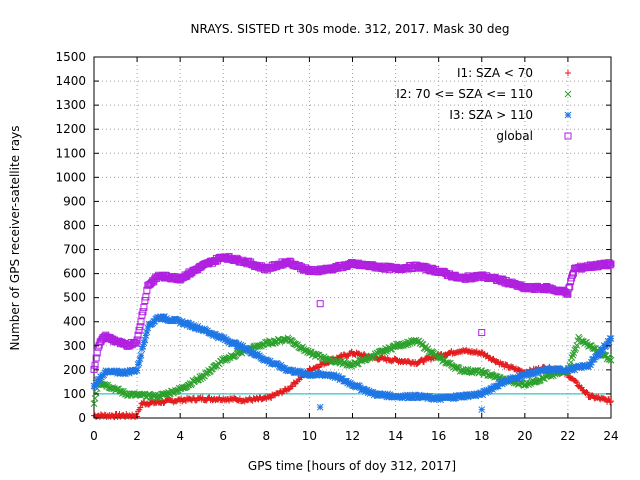 The width and height of the screenshot is (640, 480). Describe the element at coordinates (74, 225) in the screenshot. I see `y-tick-label: 800` at that location.